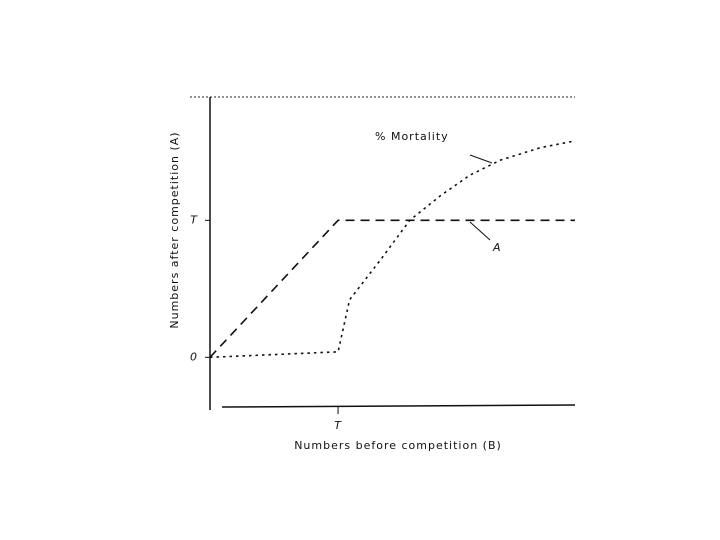  Describe the element at coordinates (398, 406) in the screenshot. I see `x-axis` at that location.